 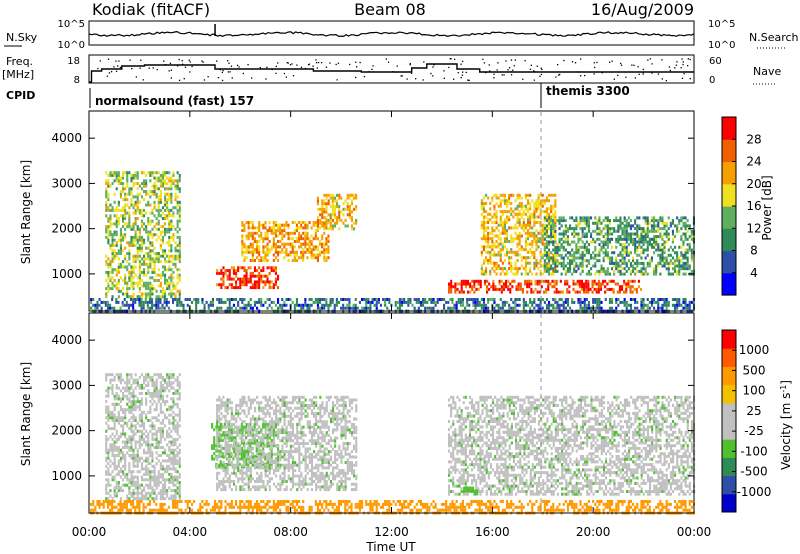 I want to click on noise-sky-line, so click(x=391, y=33).